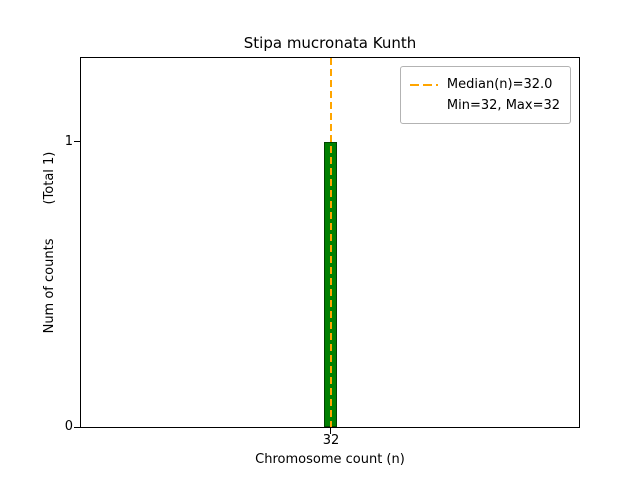  What do you see at coordinates (331, 242) in the screenshot?
I see `median-line` at bounding box center [331, 242].